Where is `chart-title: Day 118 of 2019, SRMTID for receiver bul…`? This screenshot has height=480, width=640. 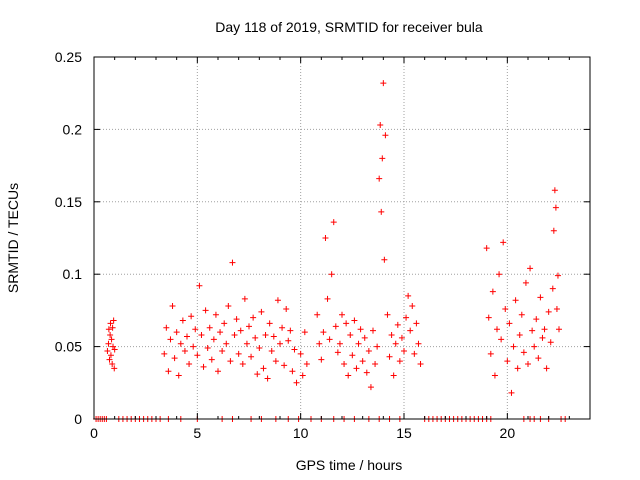
chart-title: Day 118 of 2019, SRMTID for receiver bul… is located at coordinates (349, 27).